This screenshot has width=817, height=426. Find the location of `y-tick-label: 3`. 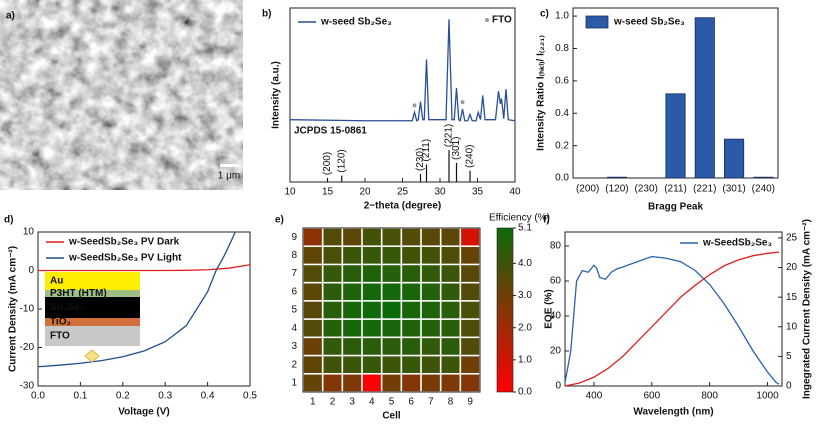

y-tick-label: 3 is located at coordinates (294, 346).